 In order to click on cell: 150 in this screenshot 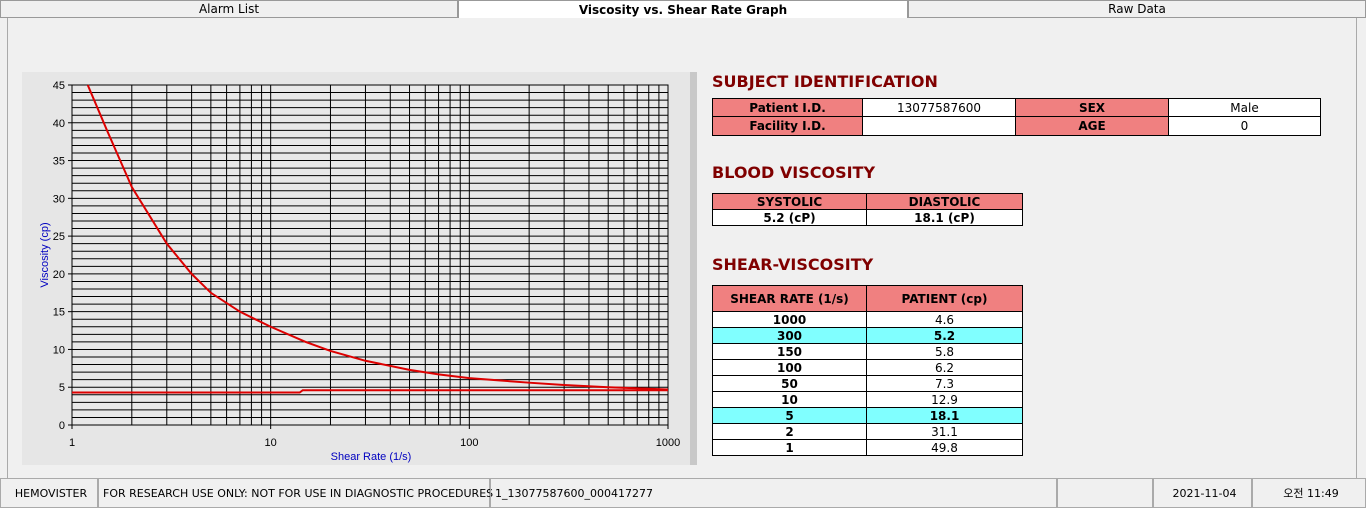, I will do `click(789, 351)`.